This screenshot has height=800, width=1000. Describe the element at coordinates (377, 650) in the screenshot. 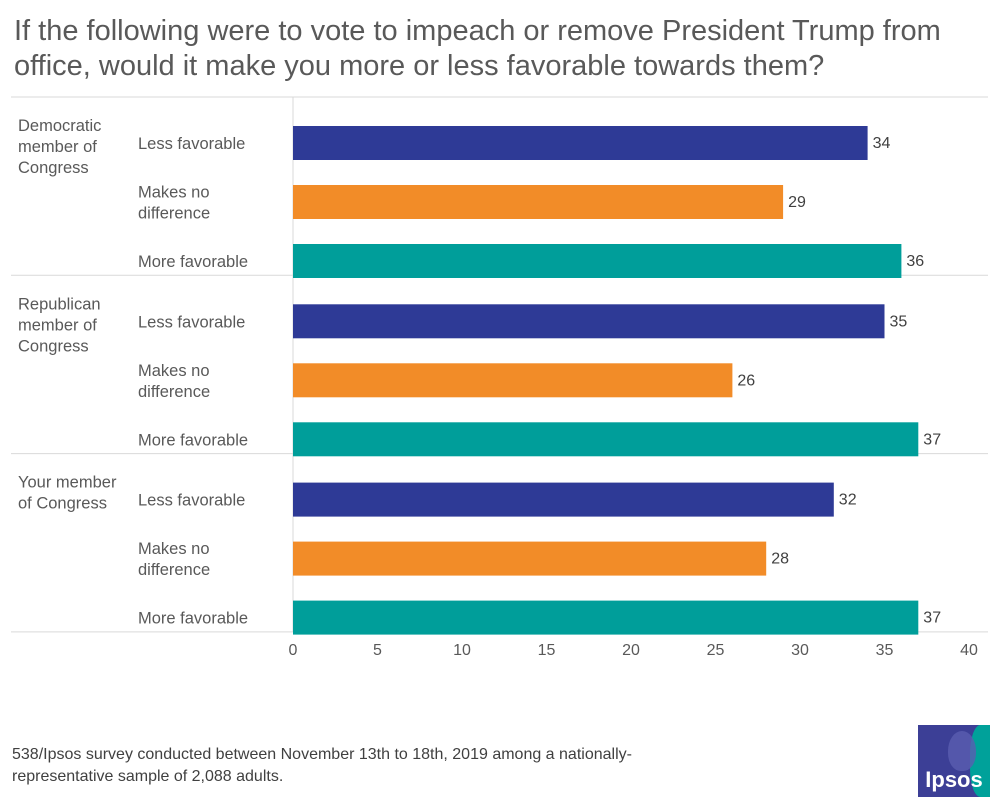

I see `x-tick-label: 5` at that location.